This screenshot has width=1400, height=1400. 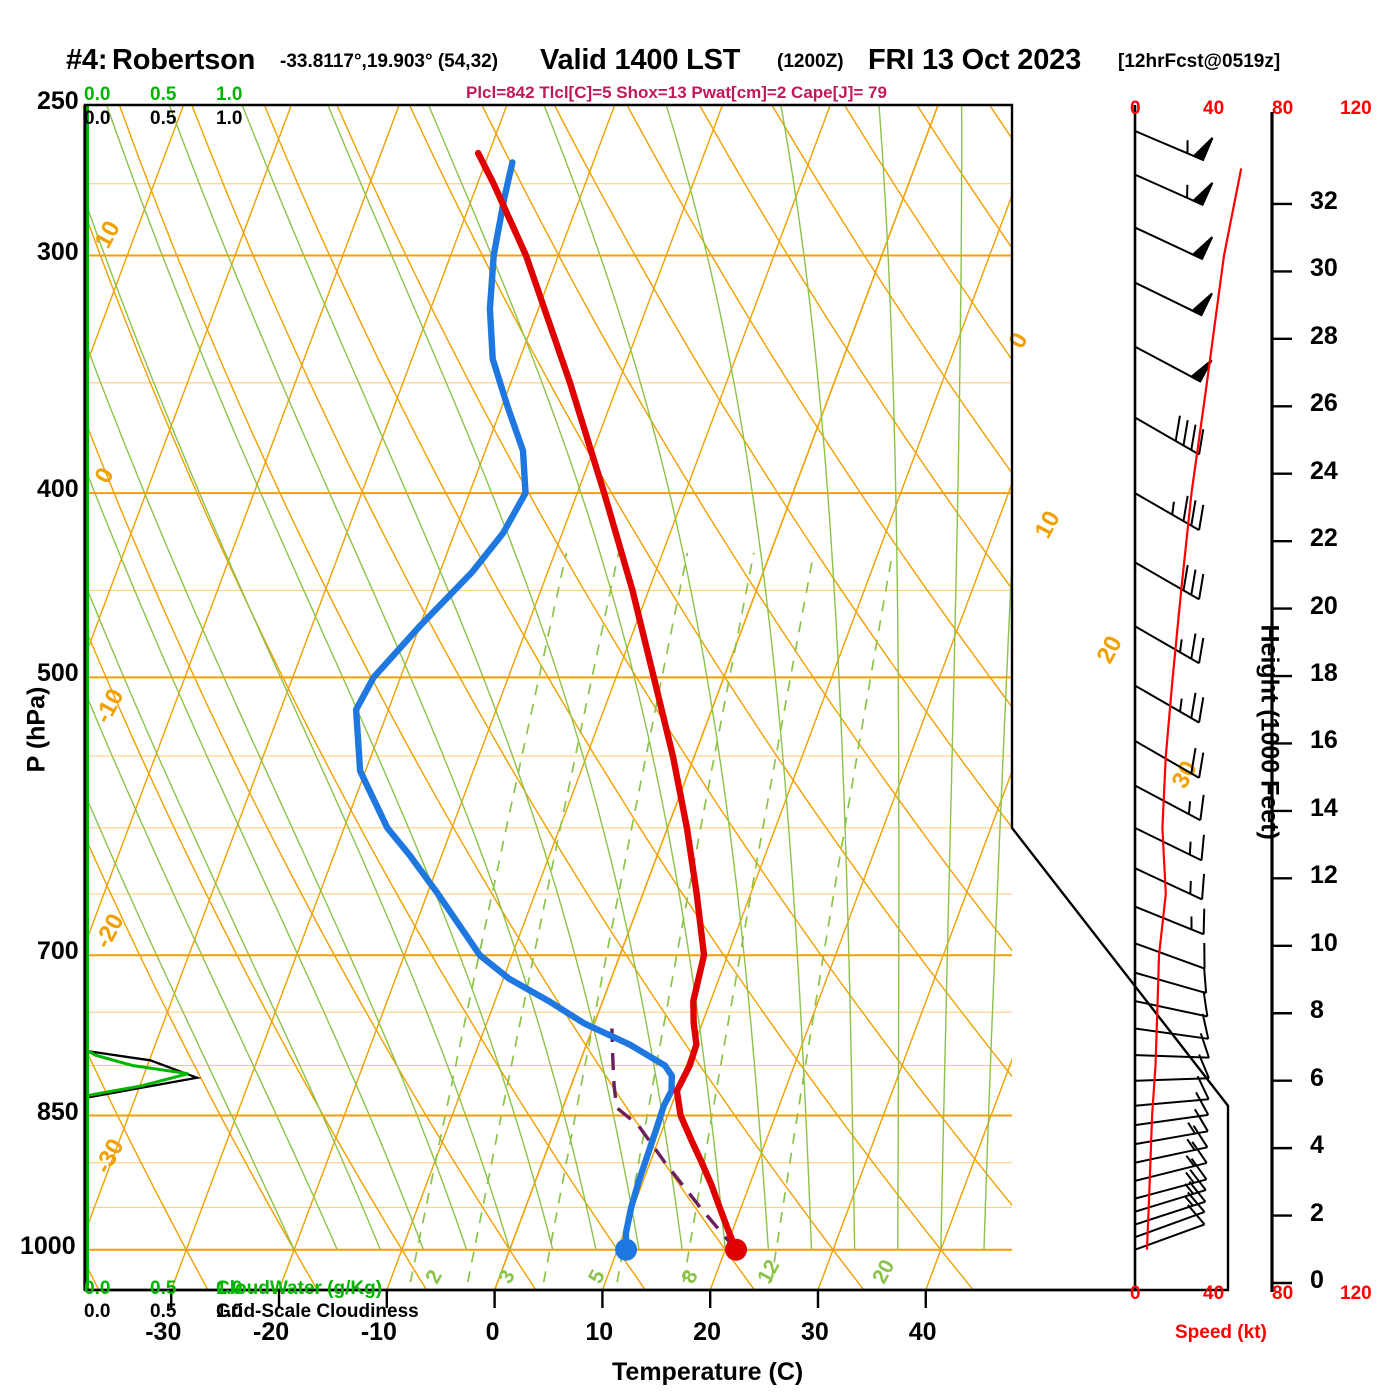 What do you see at coordinates (1269, 732) in the screenshot?
I see `height-axis-label: Height (1000 Feet)` at bounding box center [1269, 732].